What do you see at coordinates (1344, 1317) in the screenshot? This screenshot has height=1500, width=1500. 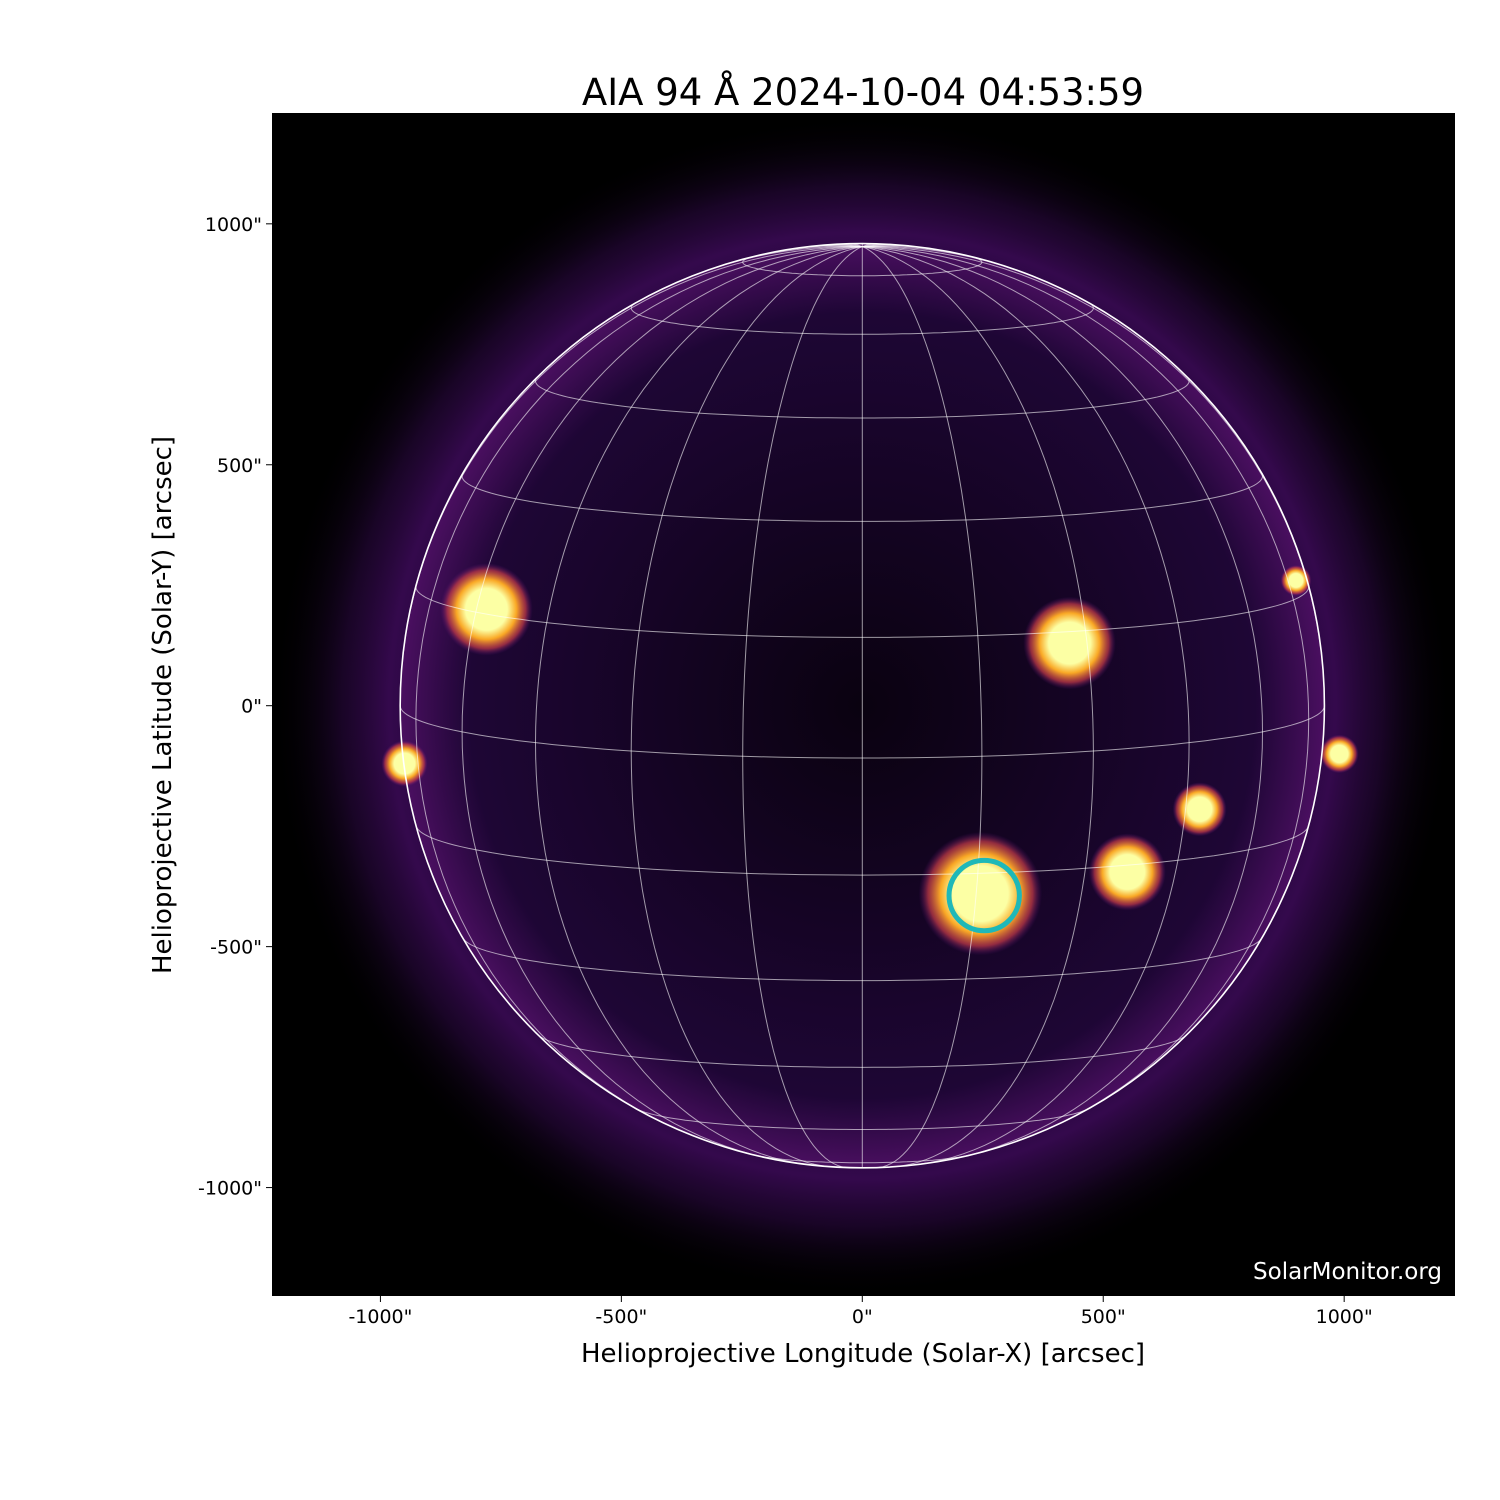 I see `x-tick-label: 1000"` at bounding box center [1344, 1317].